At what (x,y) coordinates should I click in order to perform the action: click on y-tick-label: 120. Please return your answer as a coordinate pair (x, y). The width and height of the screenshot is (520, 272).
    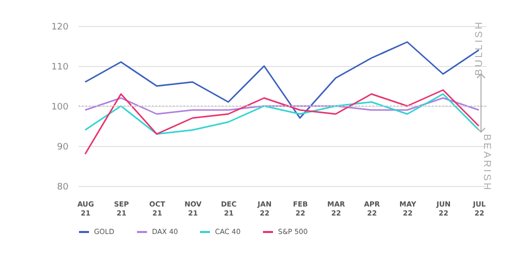
    Looking at the image, I should click on (60, 27).